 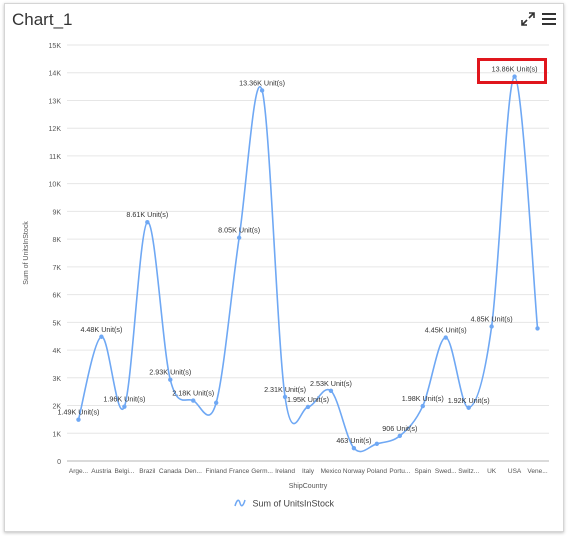 What do you see at coordinates (515, 471) in the screenshot?
I see `x-tick-label: USA` at bounding box center [515, 471].